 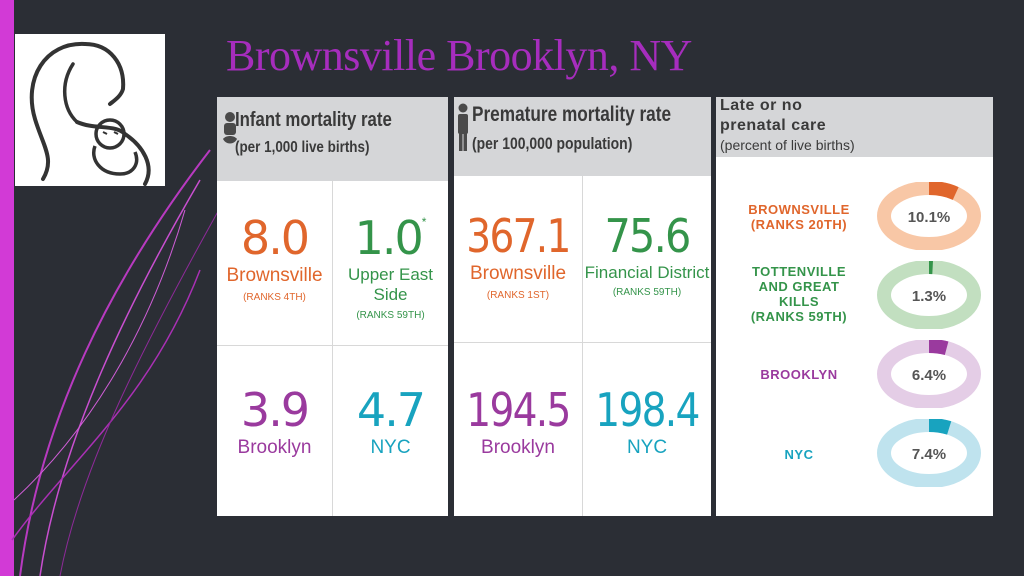 I want to click on premature-financial-rank: (RANKS 59TH), so click(x=647, y=293).